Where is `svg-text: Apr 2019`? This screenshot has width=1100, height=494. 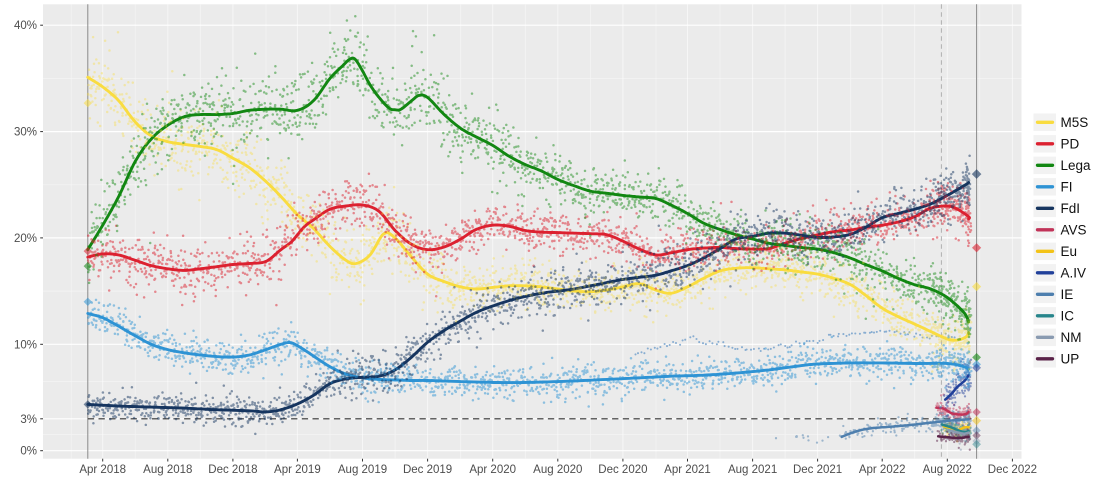 svg-text: Apr 2019 is located at coordinates (297, 470).